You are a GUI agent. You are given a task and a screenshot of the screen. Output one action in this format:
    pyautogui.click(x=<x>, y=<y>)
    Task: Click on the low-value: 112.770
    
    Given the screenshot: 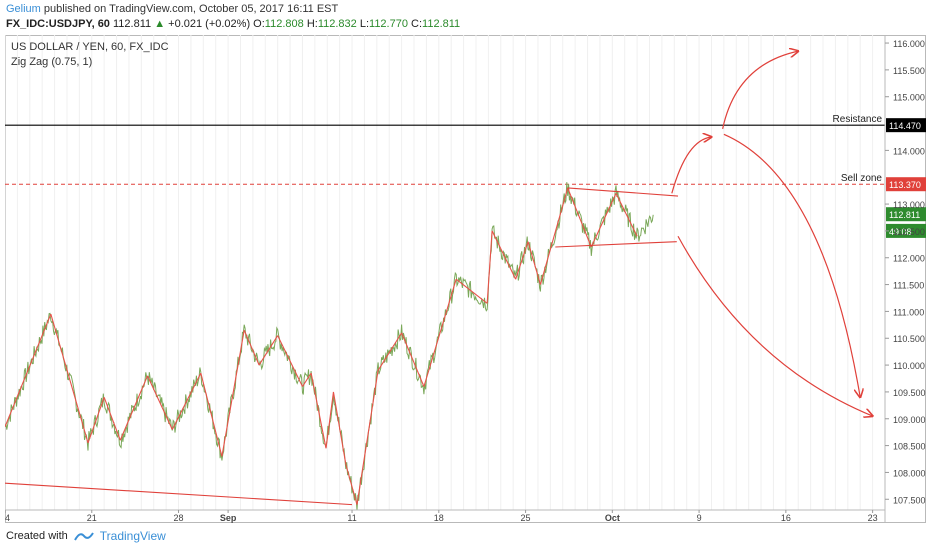 What is the action you would take?
    pyautogui.click(x=388, y=24)
    